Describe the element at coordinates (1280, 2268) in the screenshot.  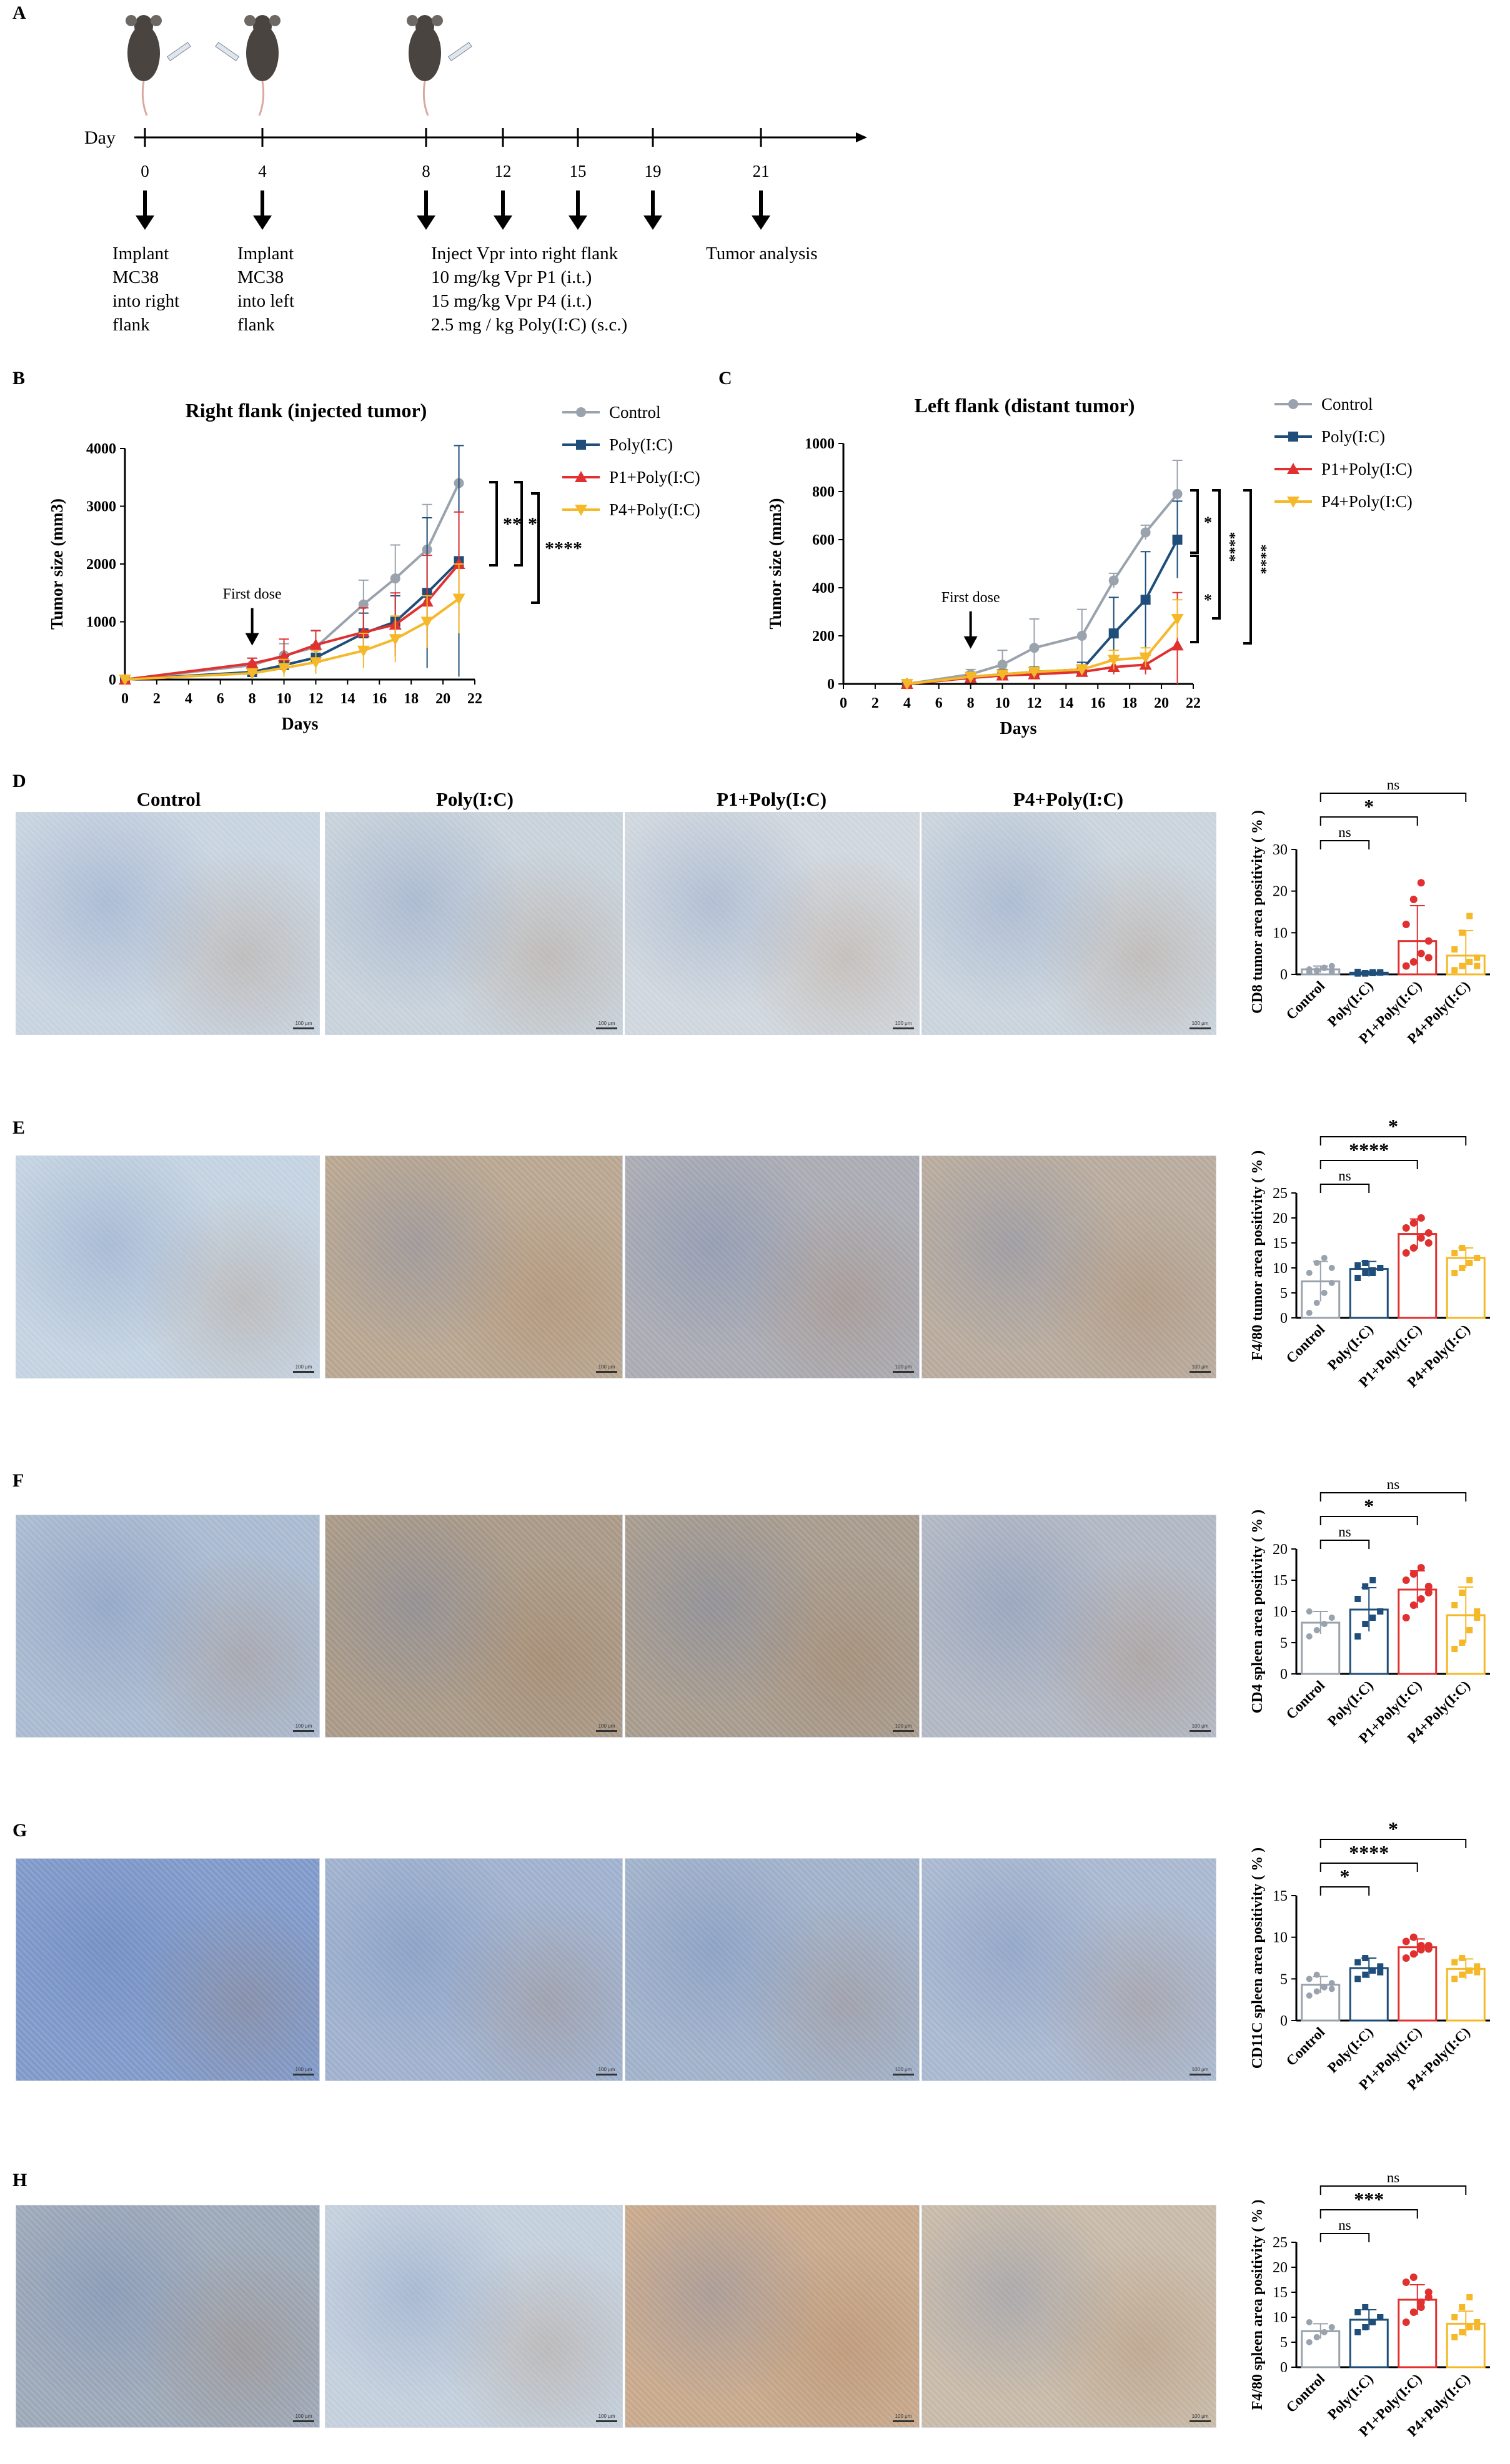
I see `y-tick-label: 20` at that location.